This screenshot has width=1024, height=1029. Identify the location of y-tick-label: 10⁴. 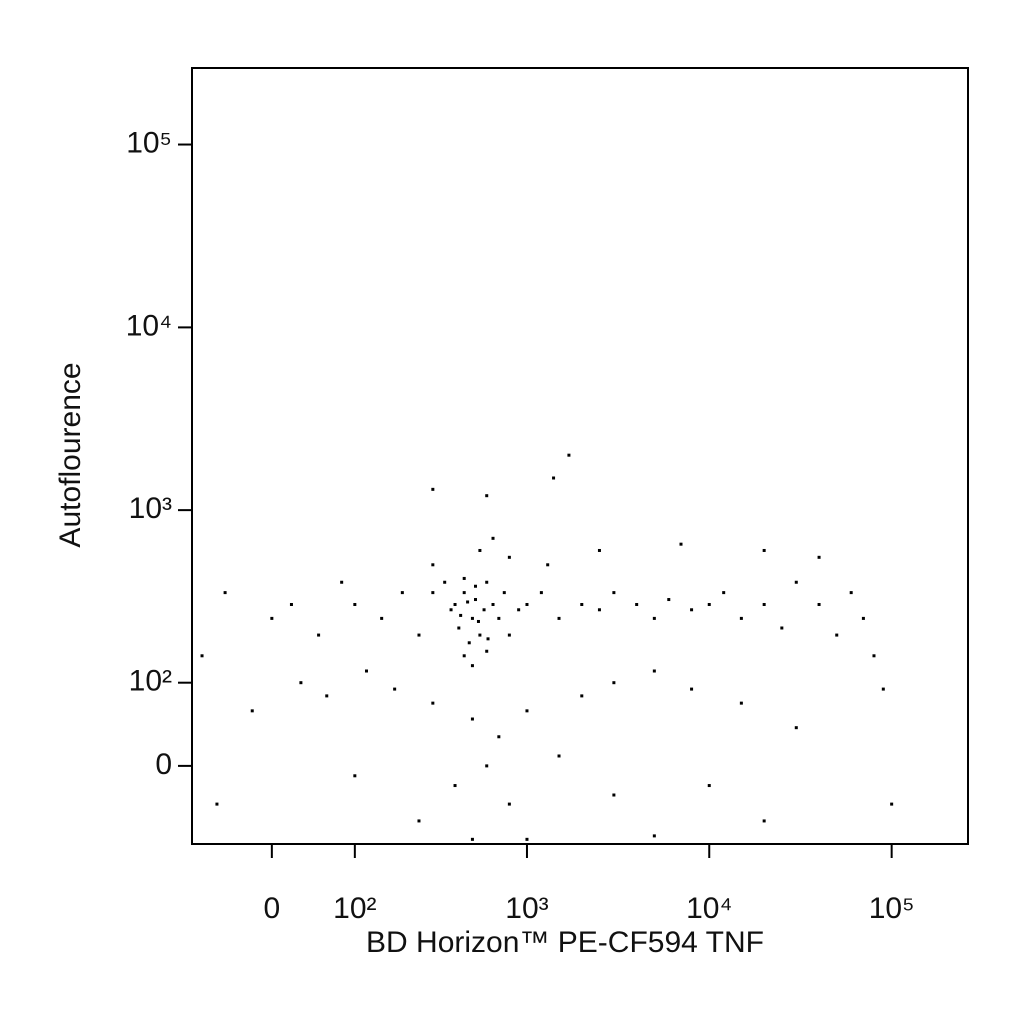
(149, 325).